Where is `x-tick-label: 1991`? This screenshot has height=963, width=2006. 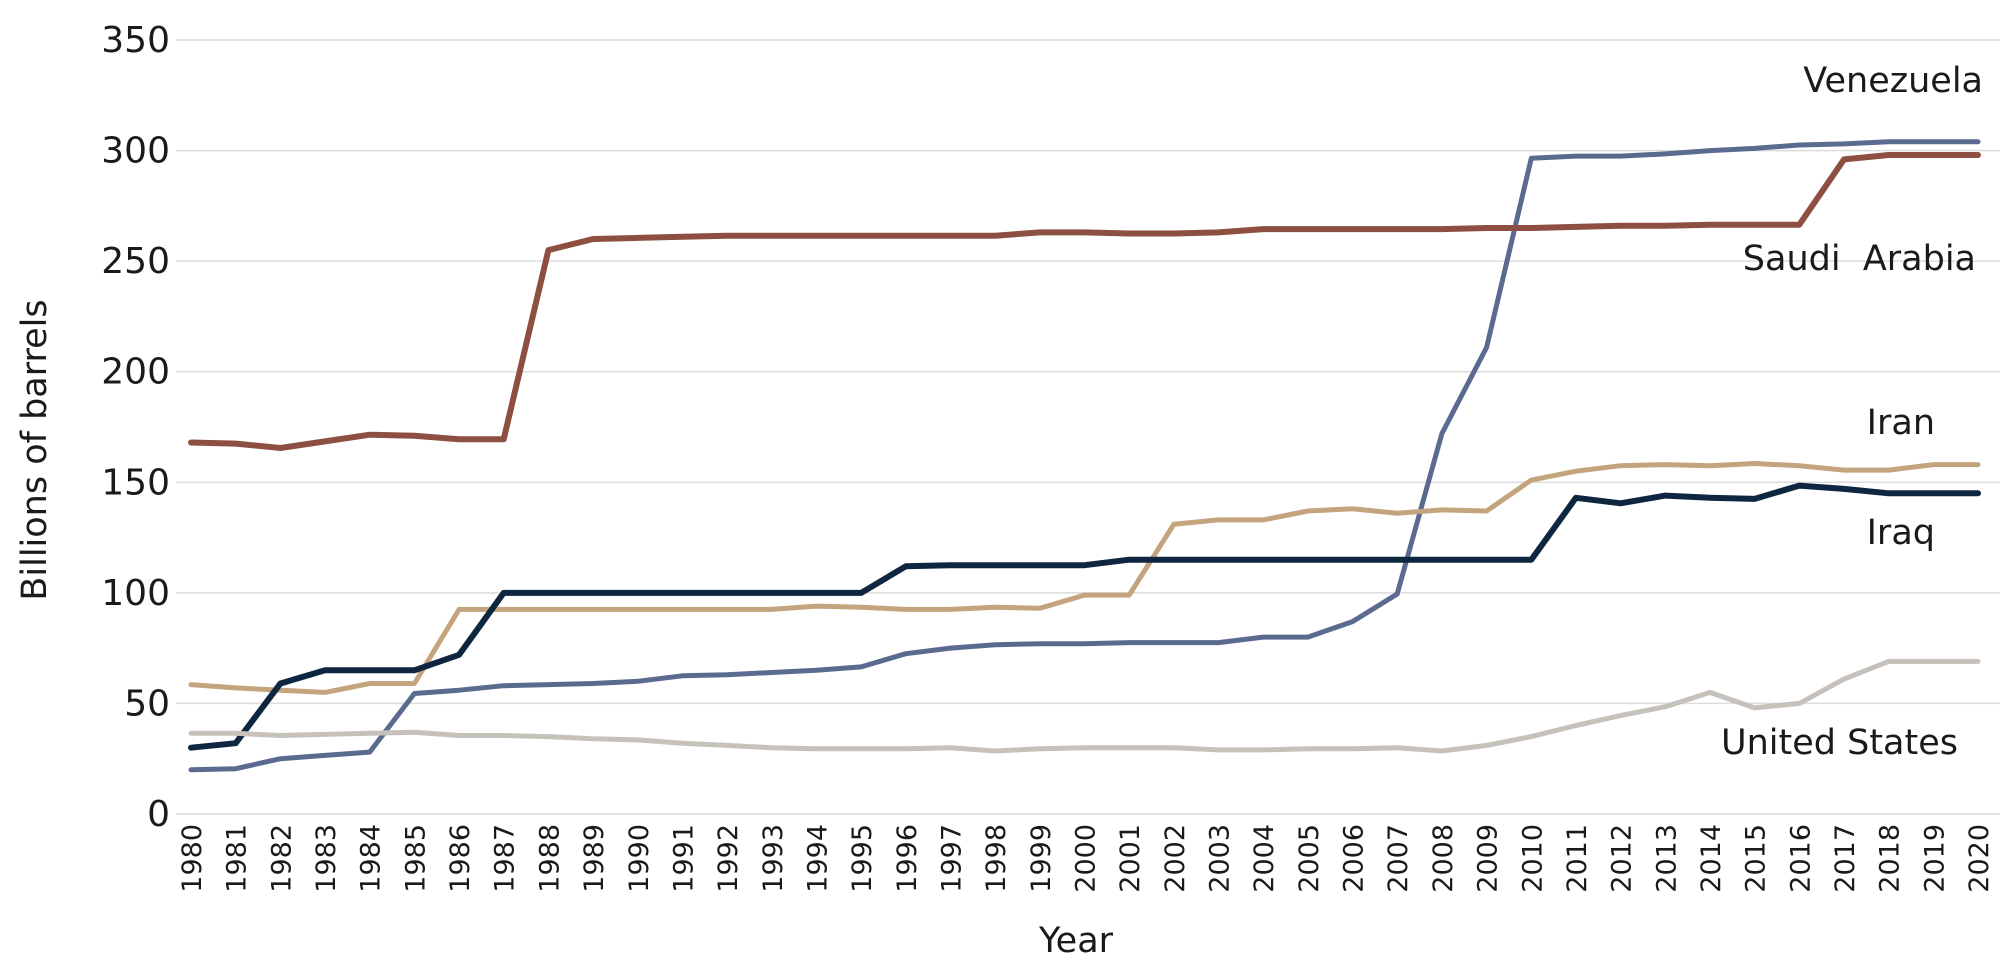
x-tick-label: 1991 is located at coordinates (683, 858).